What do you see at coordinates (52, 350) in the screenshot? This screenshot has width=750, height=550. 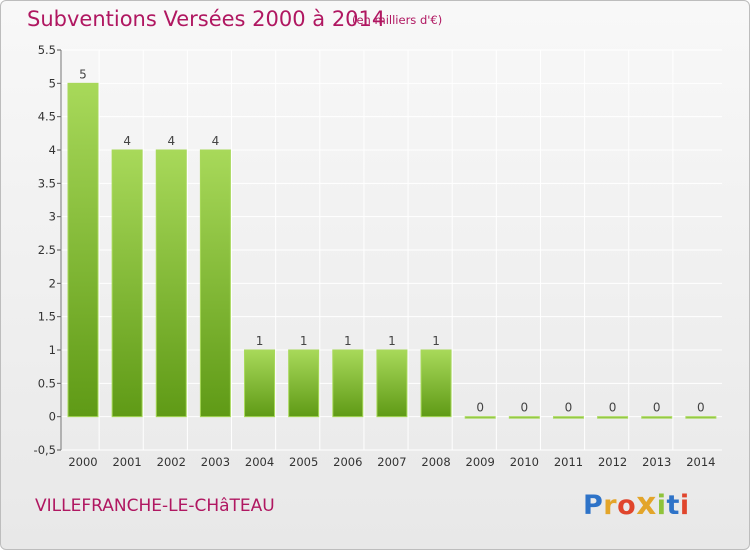 I see `y-tick-label: 1` at bounding box center [52, 350].